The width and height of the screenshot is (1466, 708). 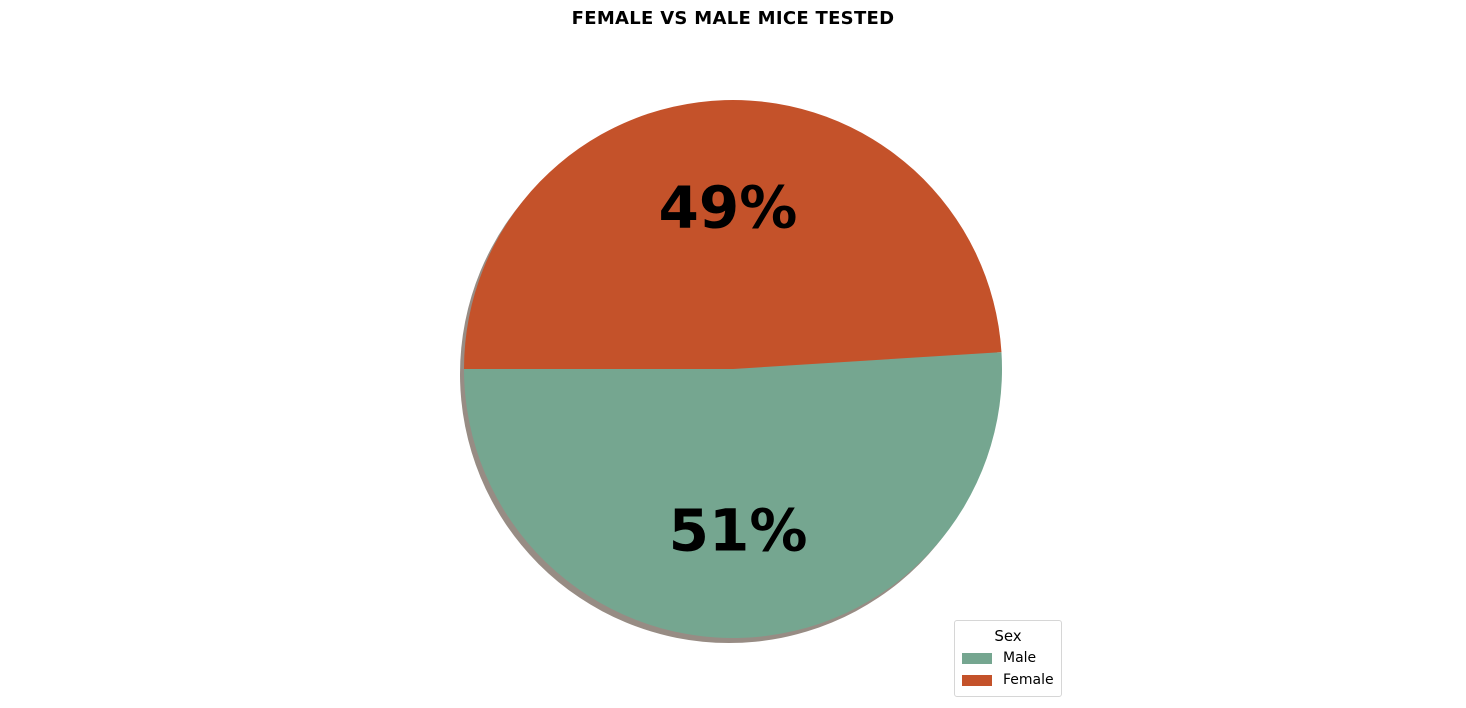 I want to click on legend-title: Sex, so click(x=1008, y=636).